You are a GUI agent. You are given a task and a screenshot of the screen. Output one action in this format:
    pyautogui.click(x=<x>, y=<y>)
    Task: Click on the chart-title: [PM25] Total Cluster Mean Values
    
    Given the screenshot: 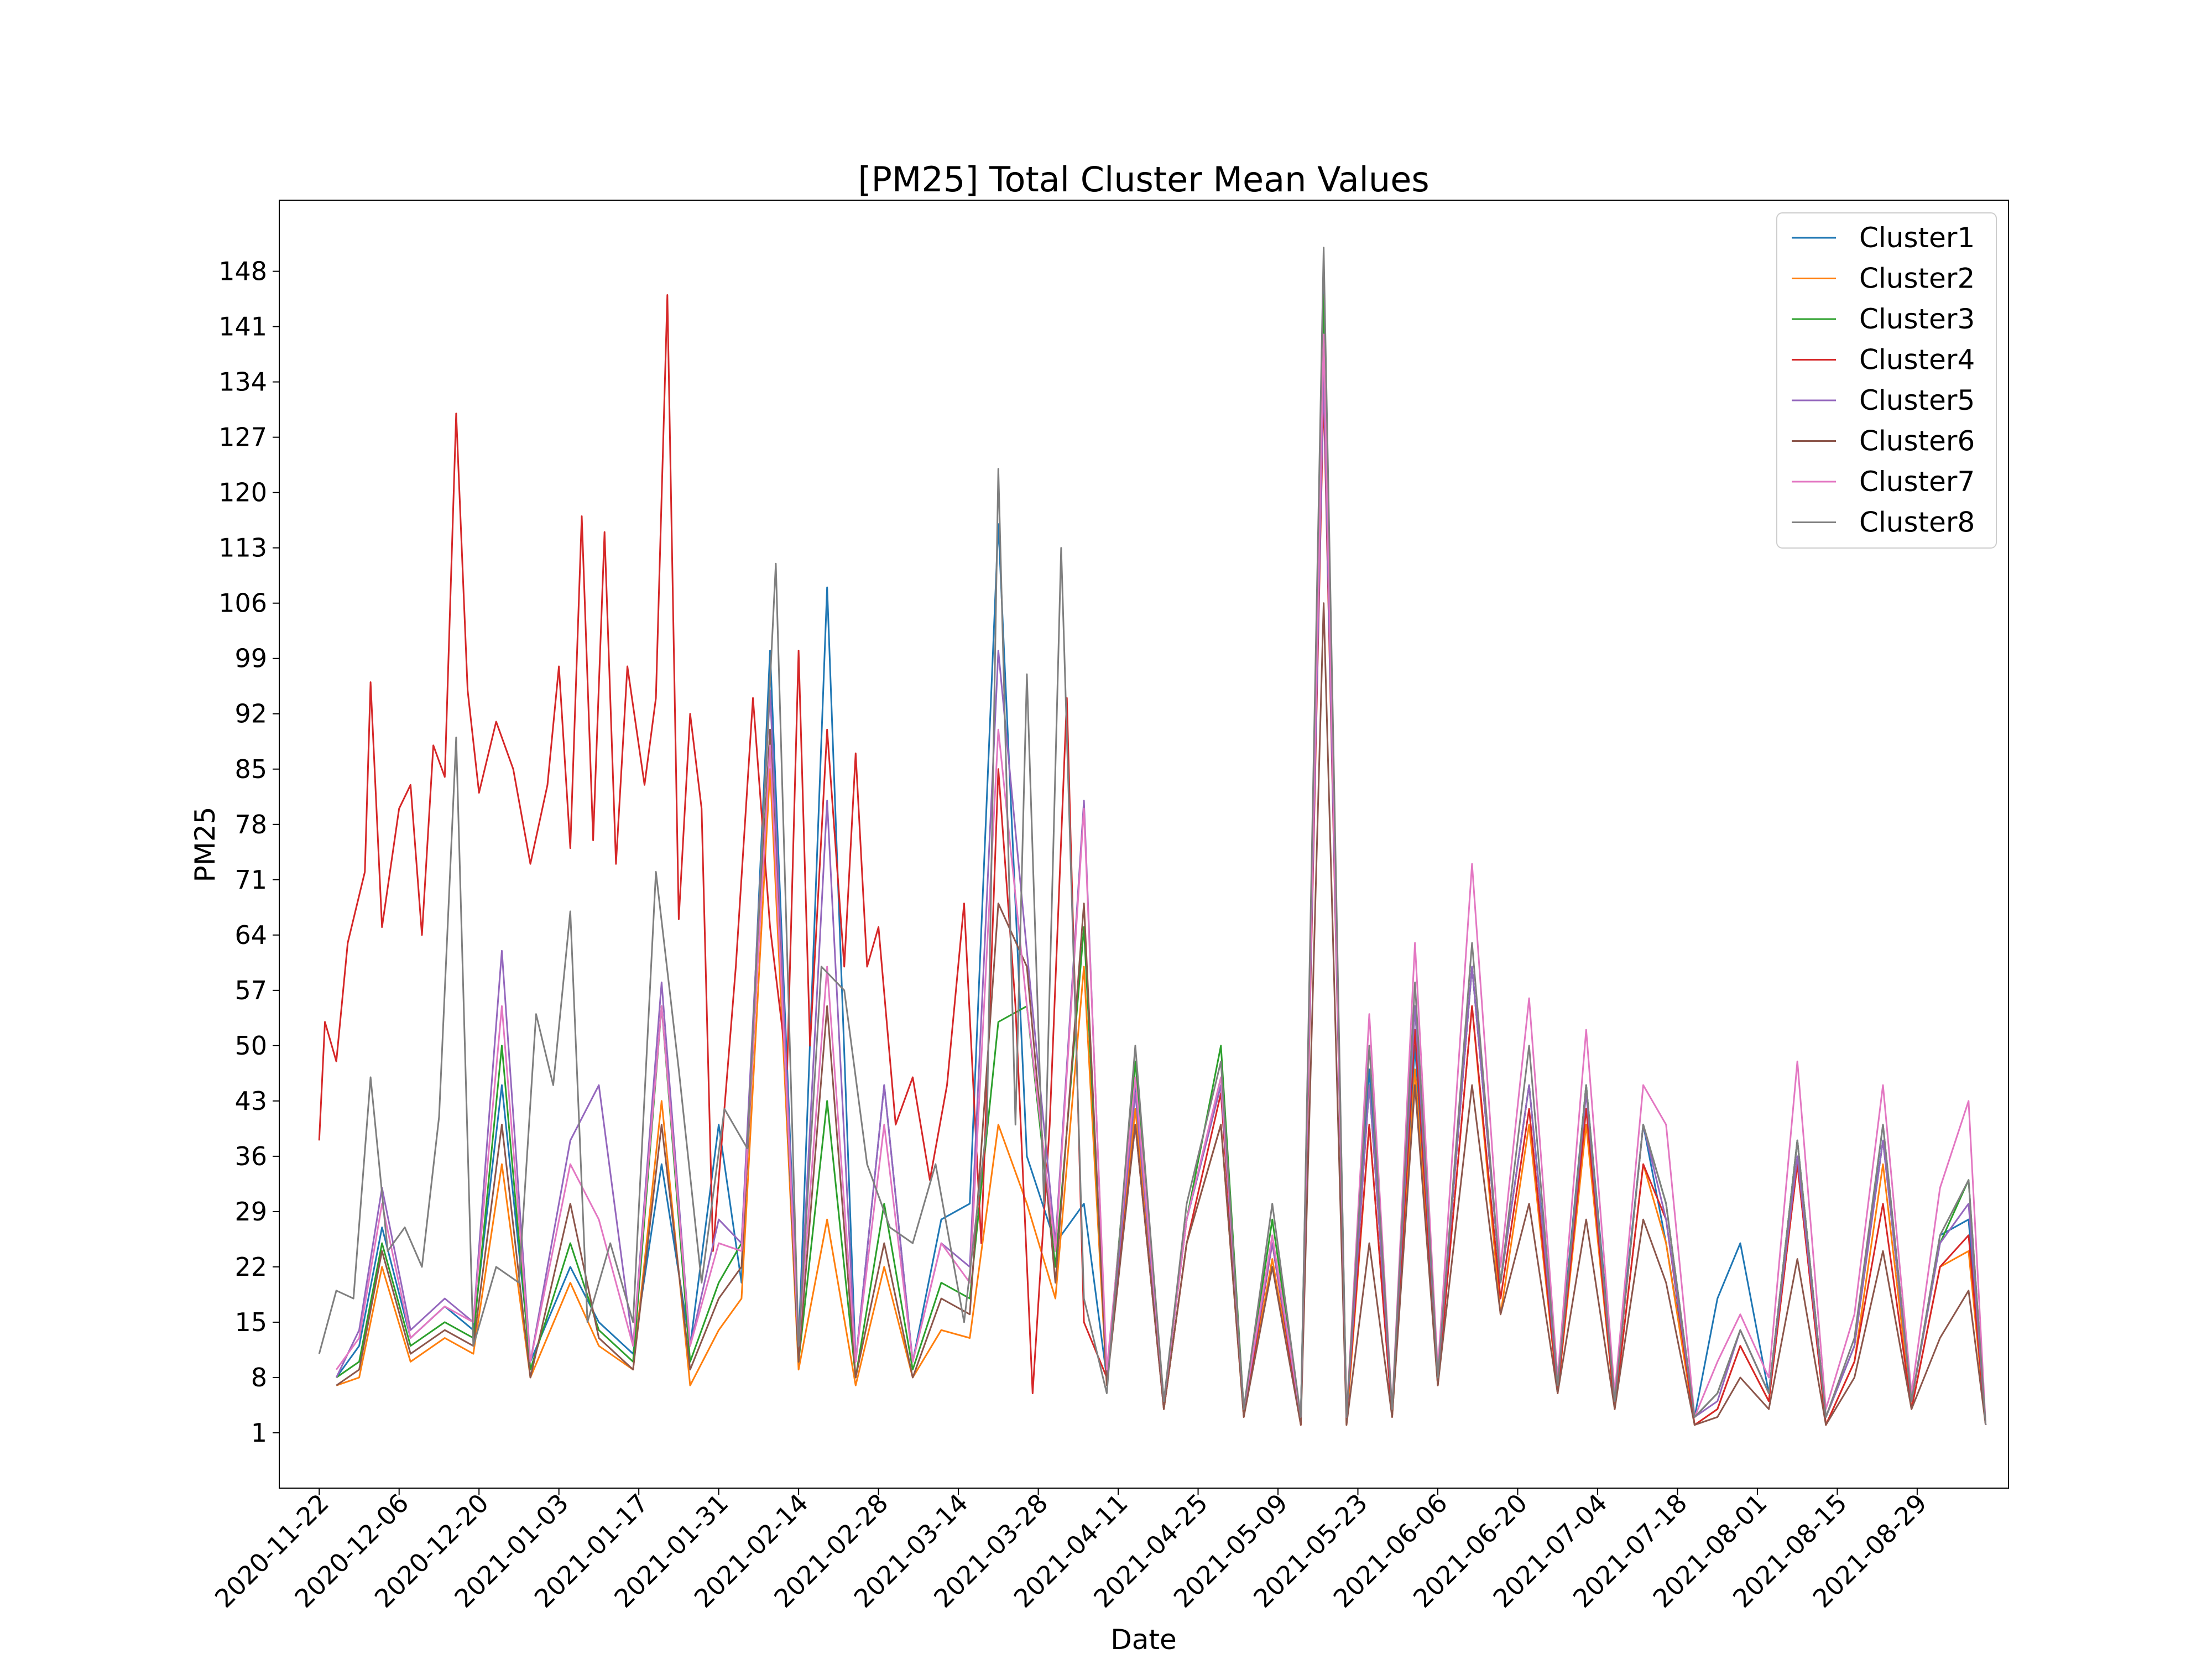 What is the action you would take?
    pyautogui.click(x=1143, y=180)
    